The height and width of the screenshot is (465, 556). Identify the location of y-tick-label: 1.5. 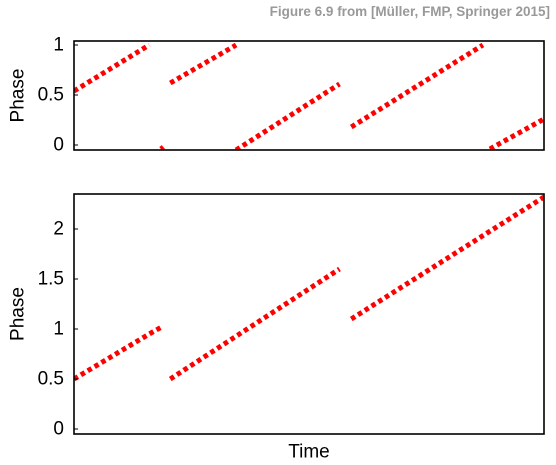
(51, 279).